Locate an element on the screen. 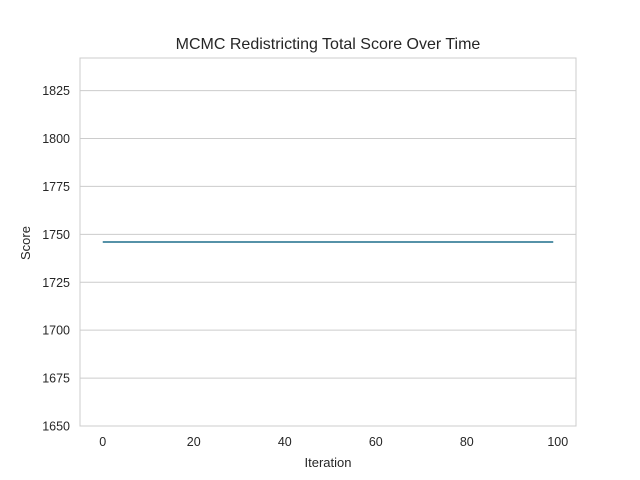 The height and width of the screenshot is (480, 640). x-axis-label: Iteration is located at coordinates (328, 462).